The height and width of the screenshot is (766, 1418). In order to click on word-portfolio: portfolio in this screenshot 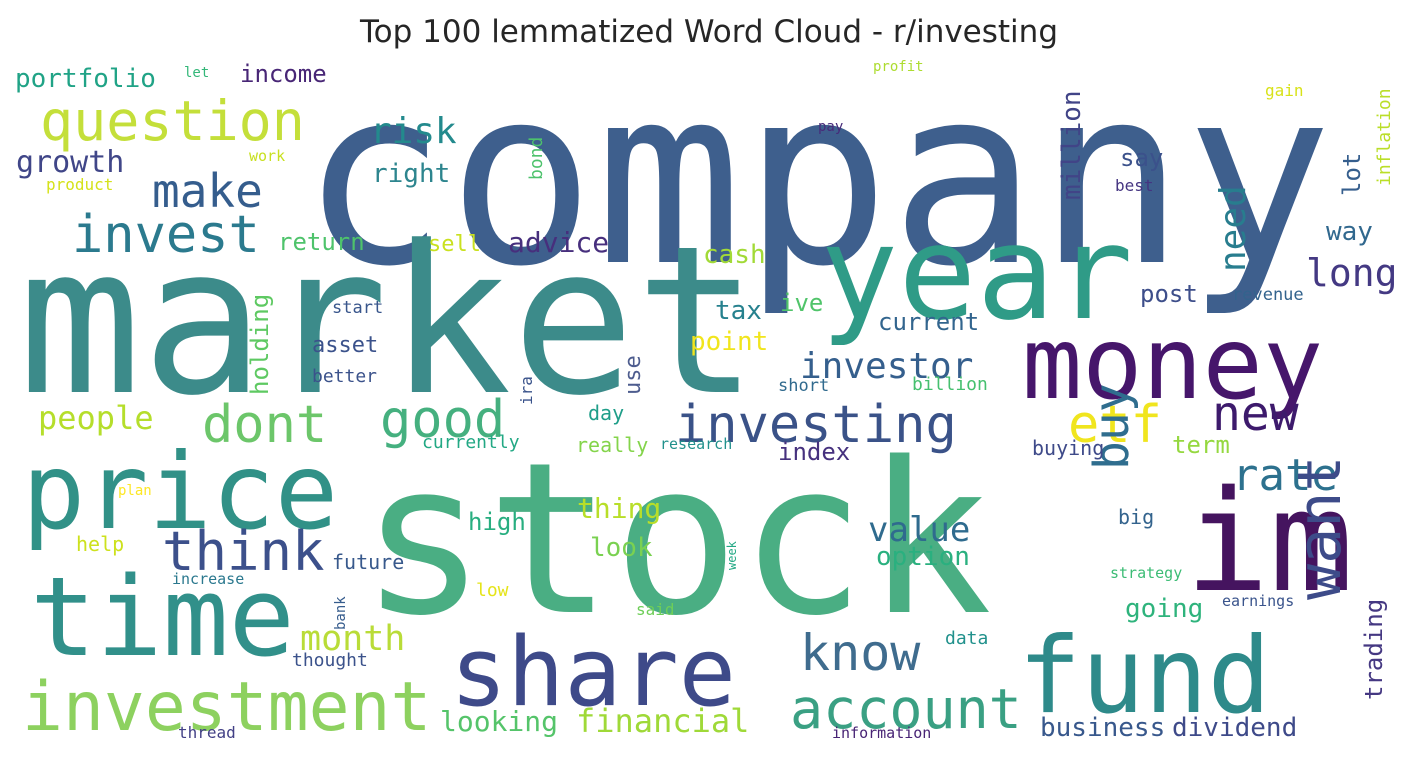, I will do `click(85, 79)`.